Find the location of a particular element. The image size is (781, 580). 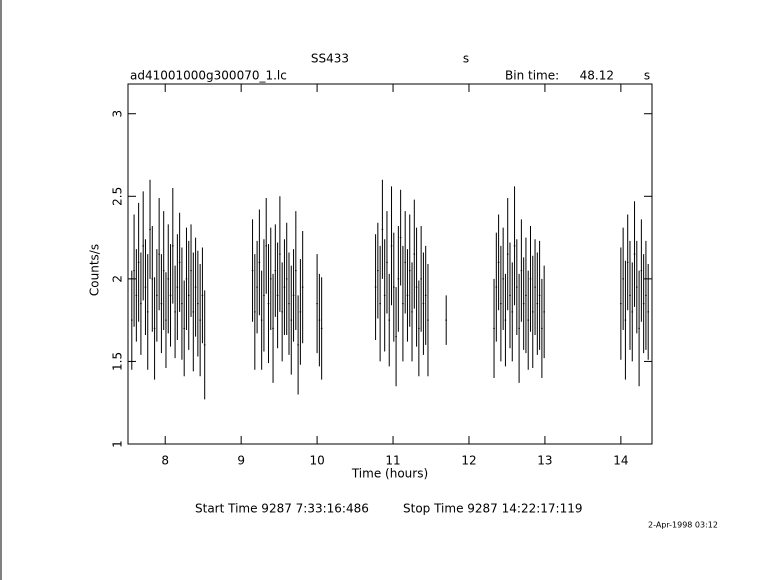

chart-title: SS433 is located at coordinates (330, 59).